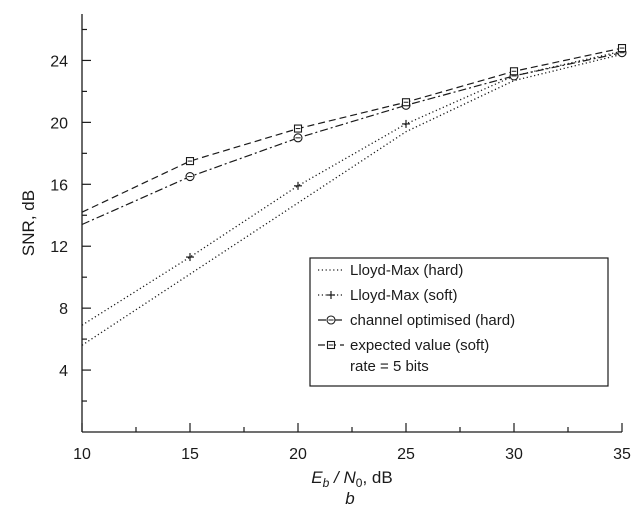 The width and height of the screenshot is (640, 516). Describe the element at coordinates (406, 454) in the screenshot. I see `x-tick-label: 25` at that location.